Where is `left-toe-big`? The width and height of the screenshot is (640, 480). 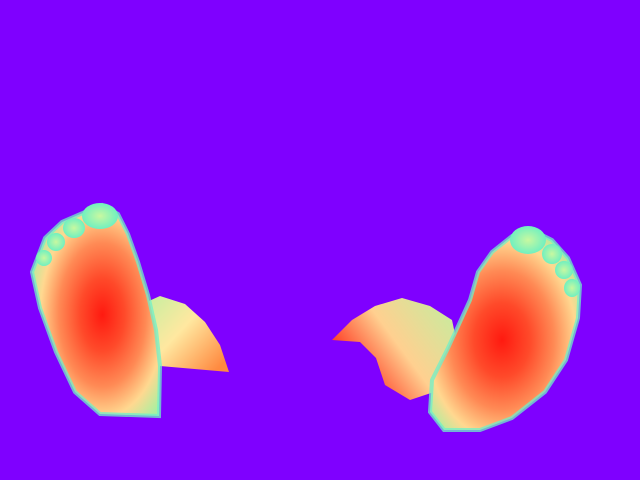 left-toe-big is located at coordinates (100, 216).